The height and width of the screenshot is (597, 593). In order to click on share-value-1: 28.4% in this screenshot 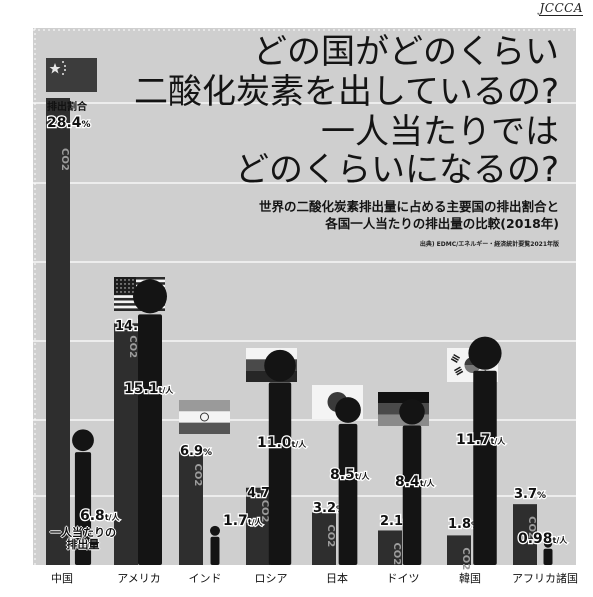, I will do `click(69, 123)`.